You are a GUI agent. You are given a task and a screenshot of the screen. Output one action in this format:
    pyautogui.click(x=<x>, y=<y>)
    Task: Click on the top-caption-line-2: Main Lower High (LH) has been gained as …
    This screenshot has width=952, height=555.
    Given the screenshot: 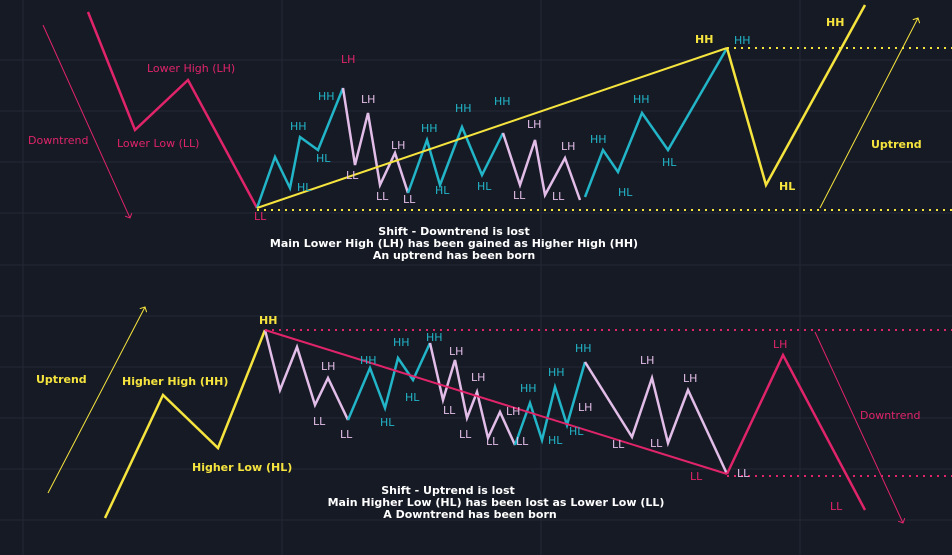 What is the action you would take?
    pyautogui.click(x=454, y=243)
    